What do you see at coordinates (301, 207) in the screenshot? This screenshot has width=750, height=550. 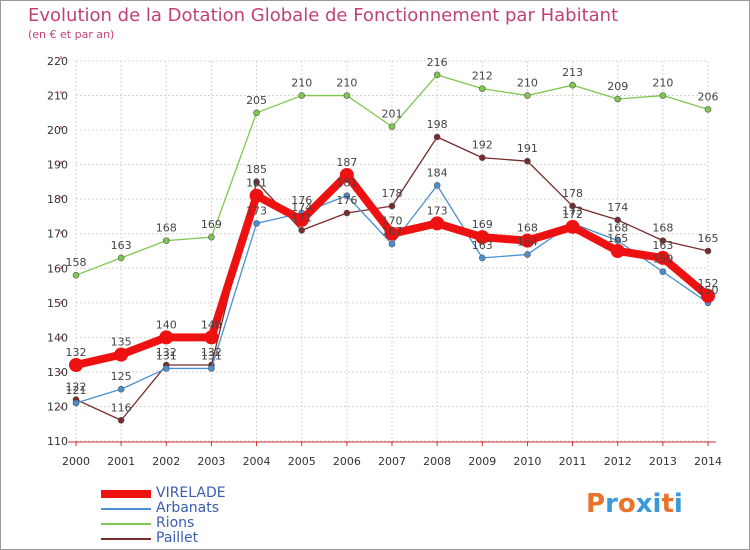 I see `data-label-virelade: 174` at bounding box center [301, 207].